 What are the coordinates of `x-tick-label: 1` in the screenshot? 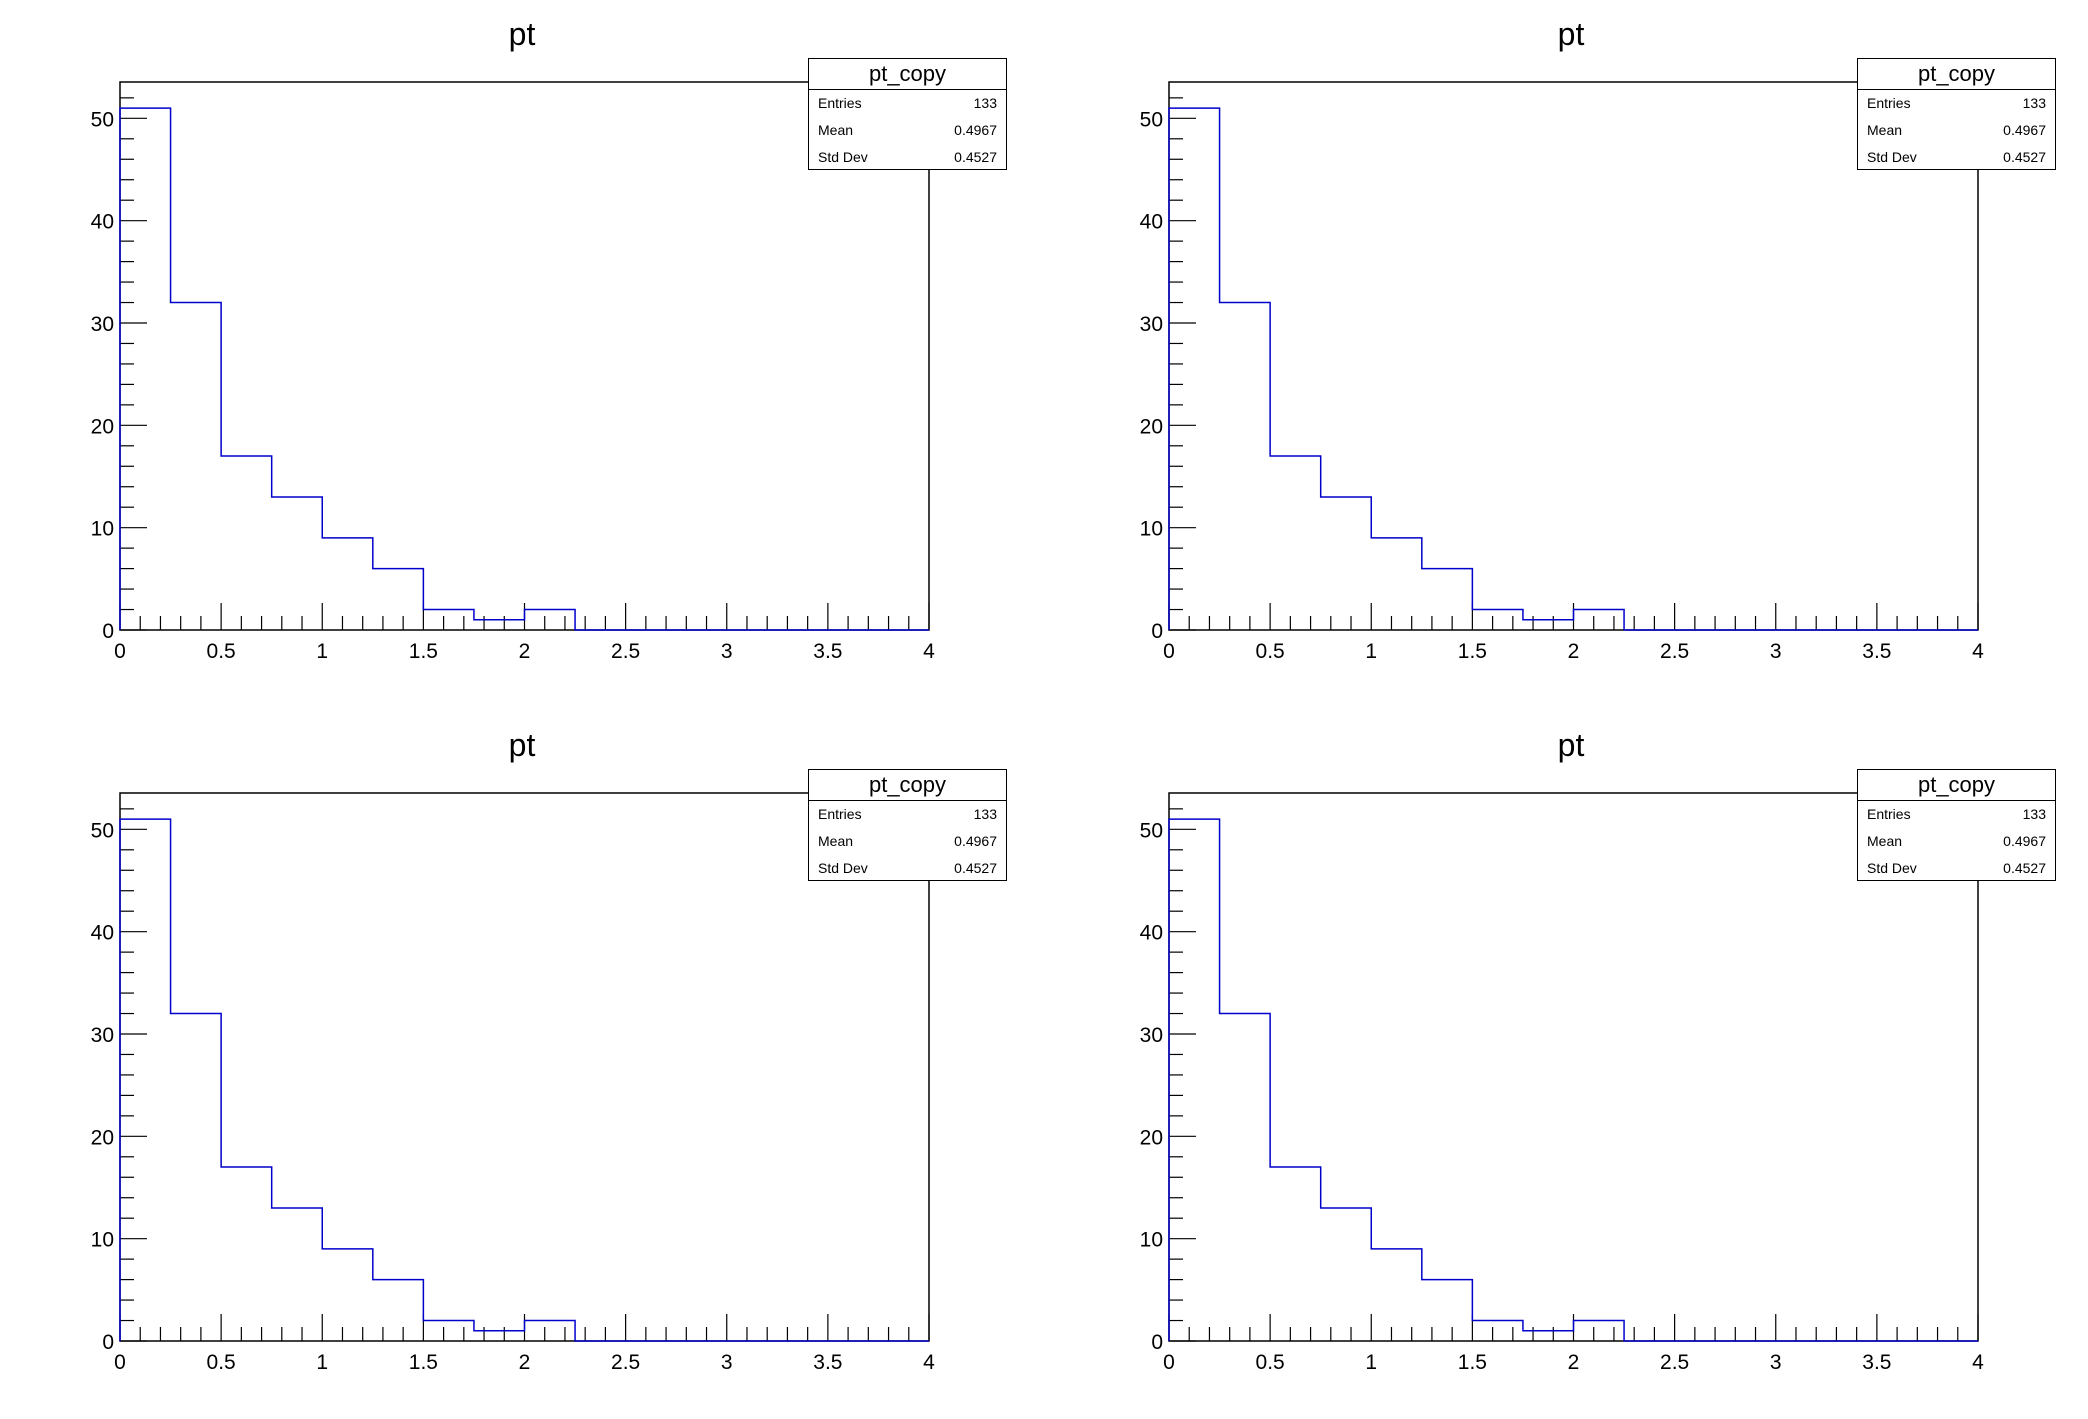 It's located at (322, 651).